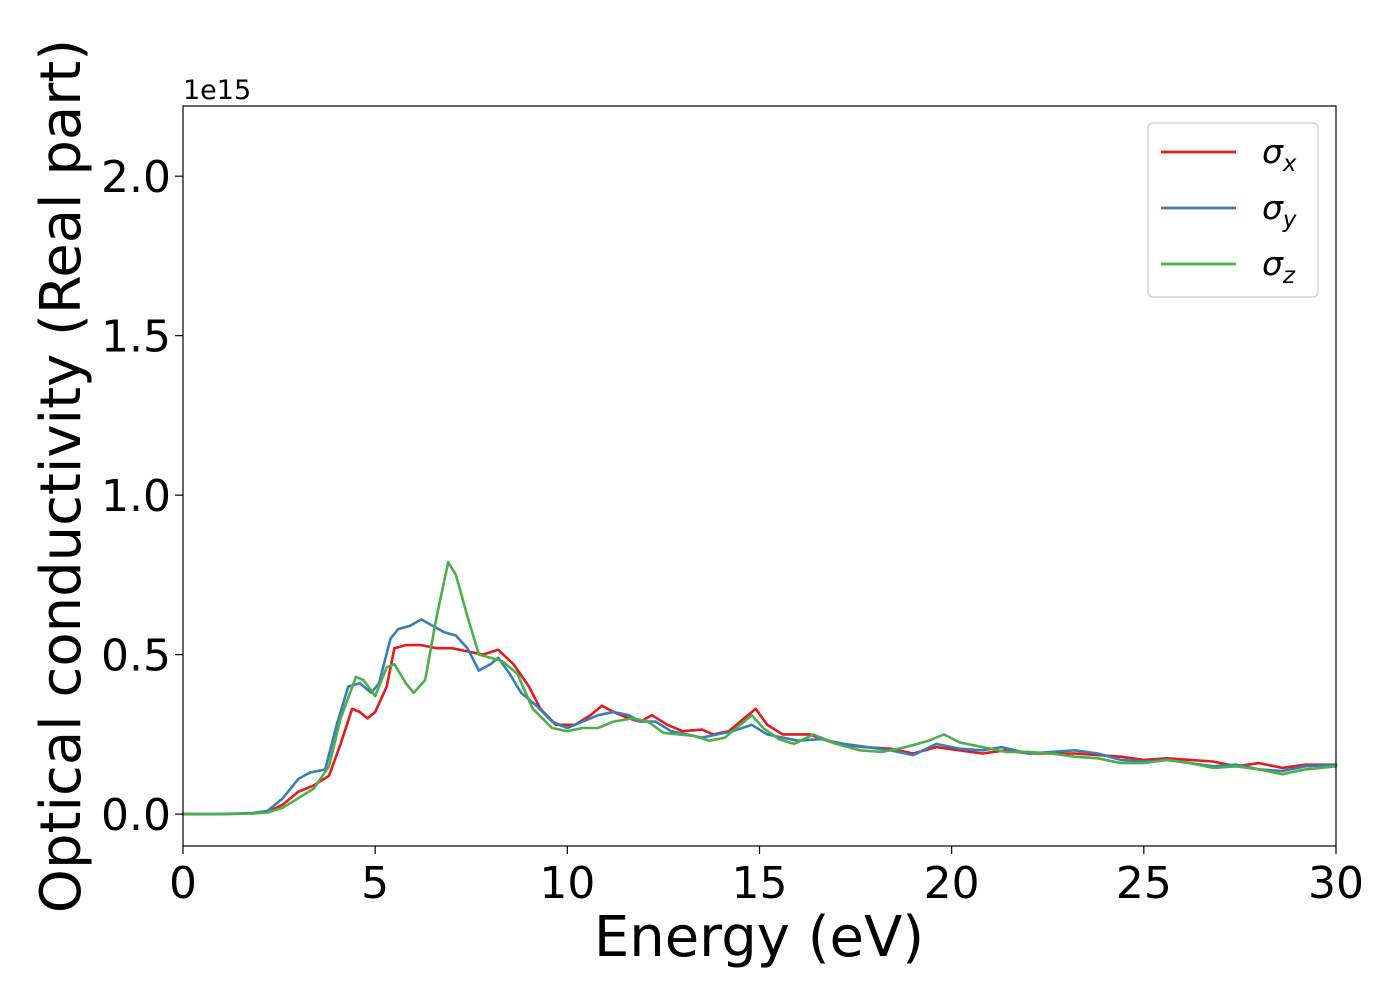 Image resolution: width=1400 pixels, height=1000 pixels. Describe the element at coordinates (759, 729) in the screenshot. I see `series-line-x` at that location.